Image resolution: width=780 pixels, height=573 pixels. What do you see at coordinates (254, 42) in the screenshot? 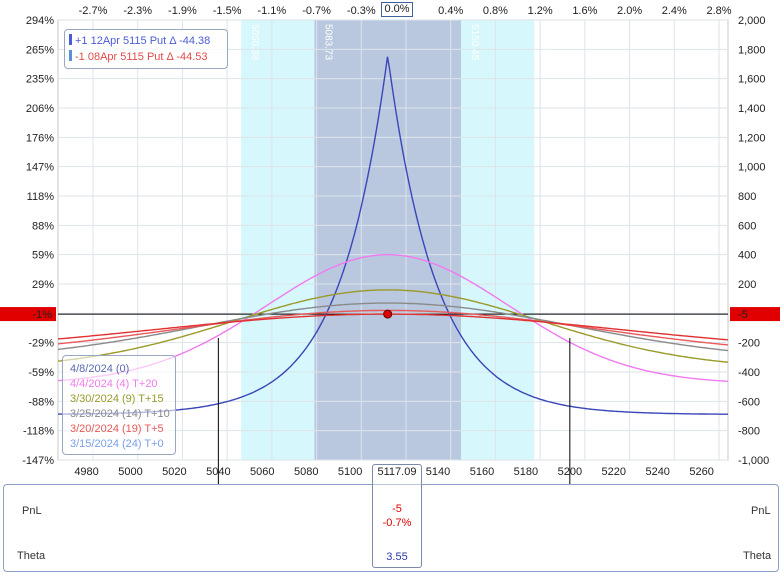
I see `sd-band-label: 5050.38` at bounding box center [254, 42].